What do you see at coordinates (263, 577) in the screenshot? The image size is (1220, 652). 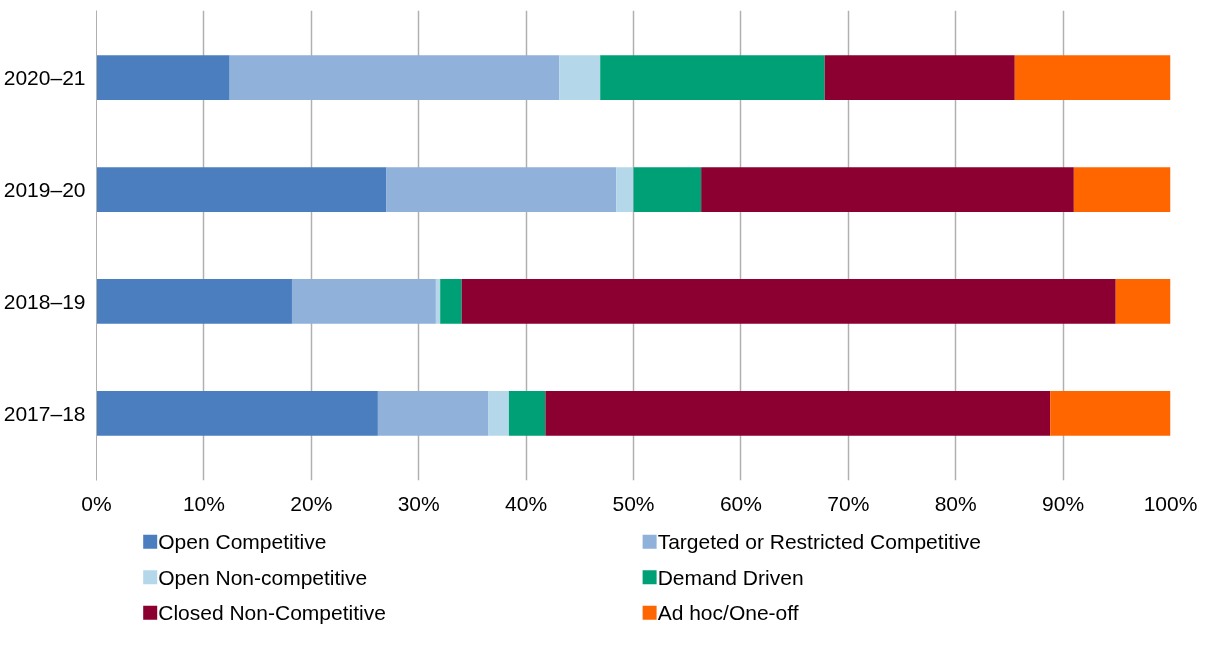 I see `legend-label: Open Non-competitive` at bounding box center [263, 577].